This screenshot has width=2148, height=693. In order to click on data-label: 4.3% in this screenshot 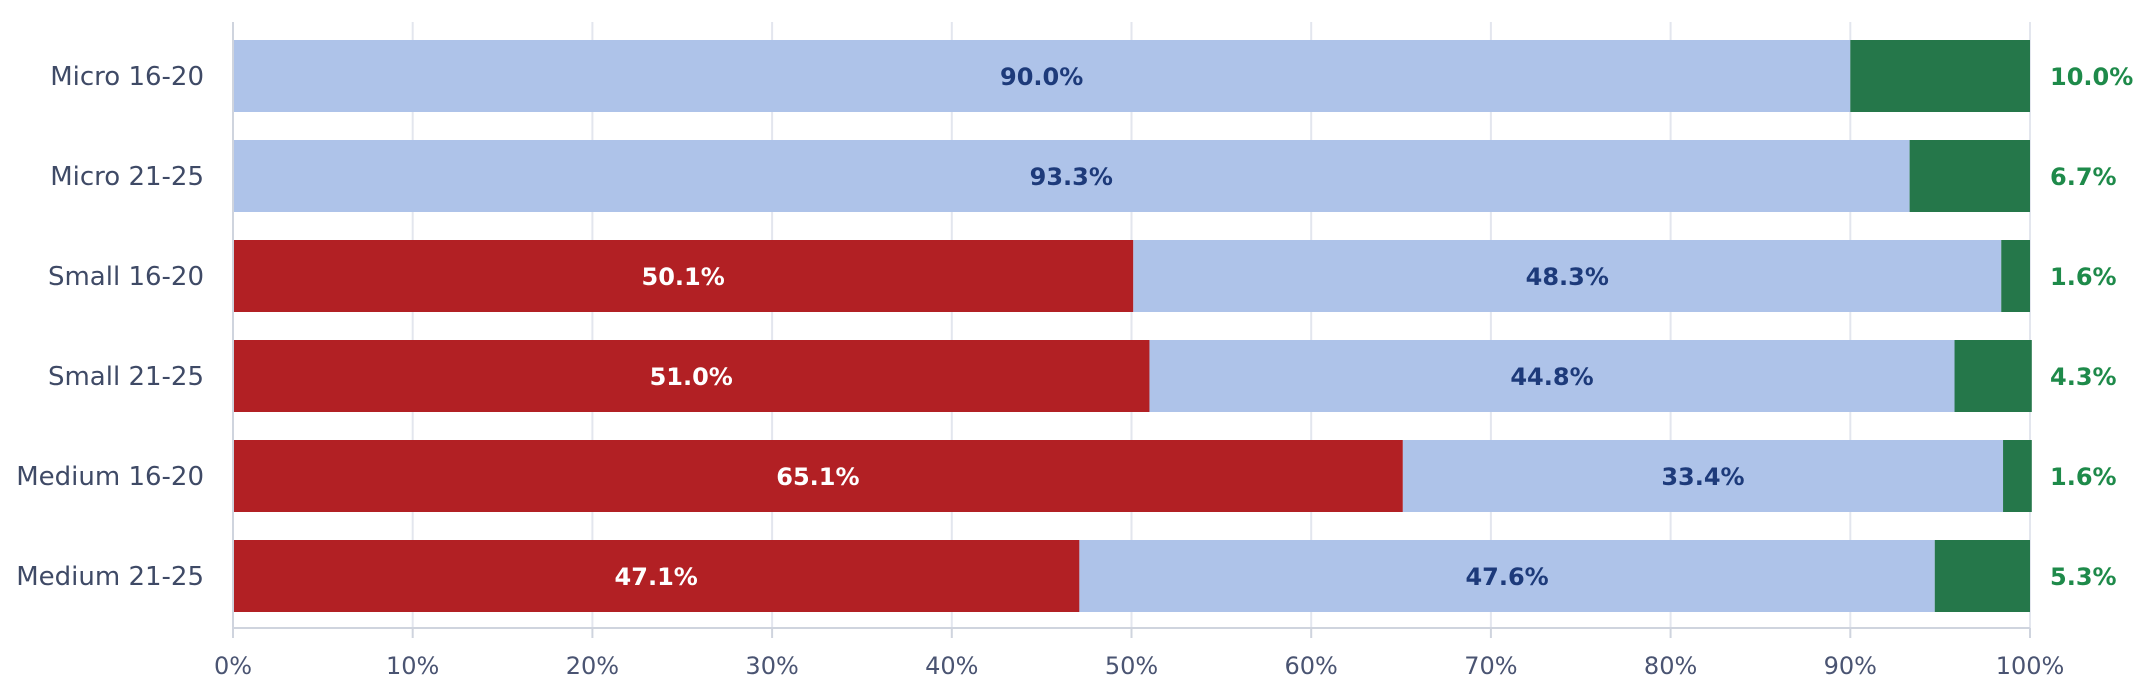, I will do `click(2083, 377)`.